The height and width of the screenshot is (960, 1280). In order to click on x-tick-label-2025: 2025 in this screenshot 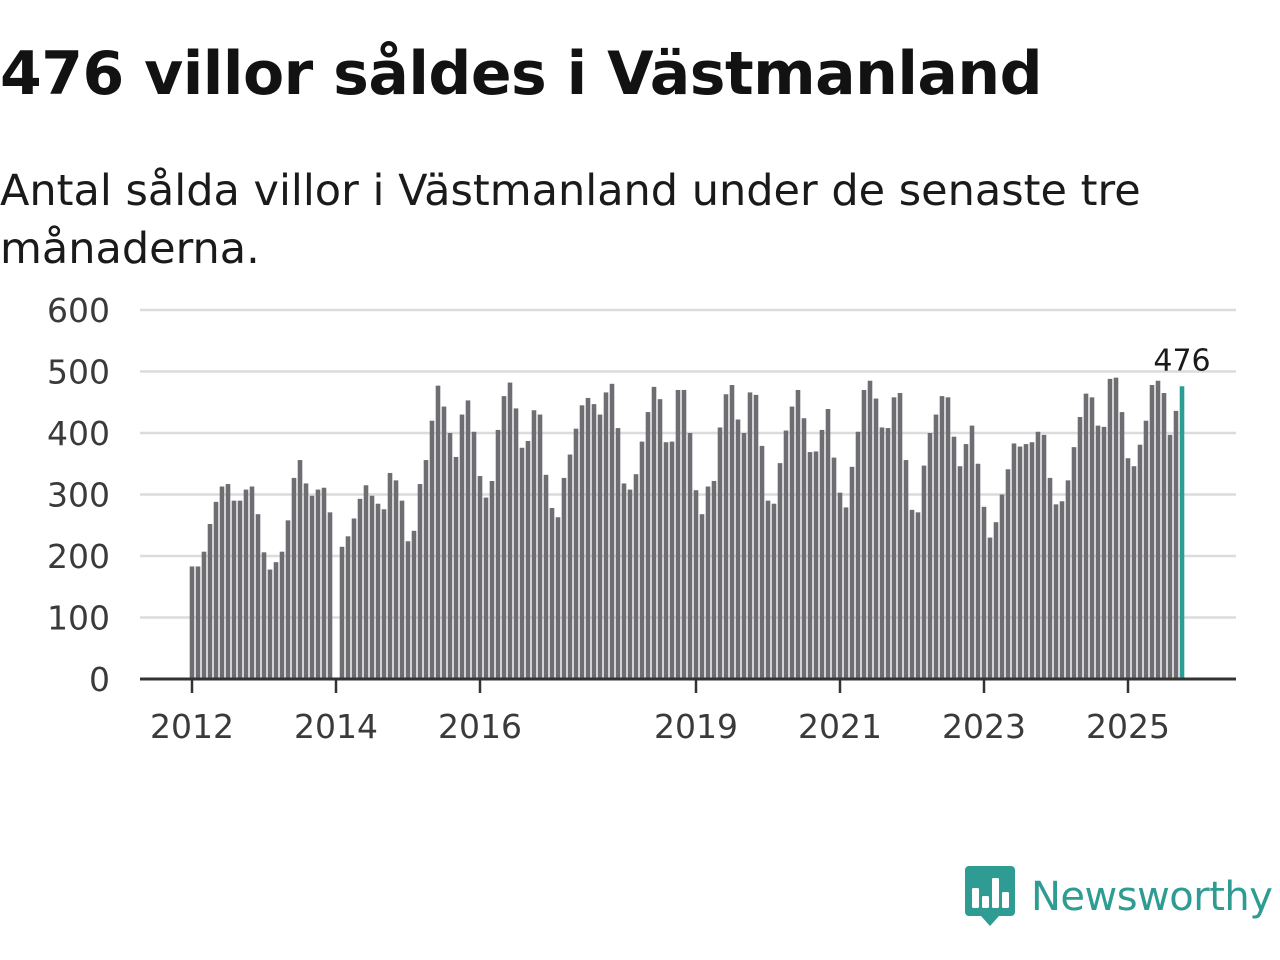, I will do `click(1128, 726)`.